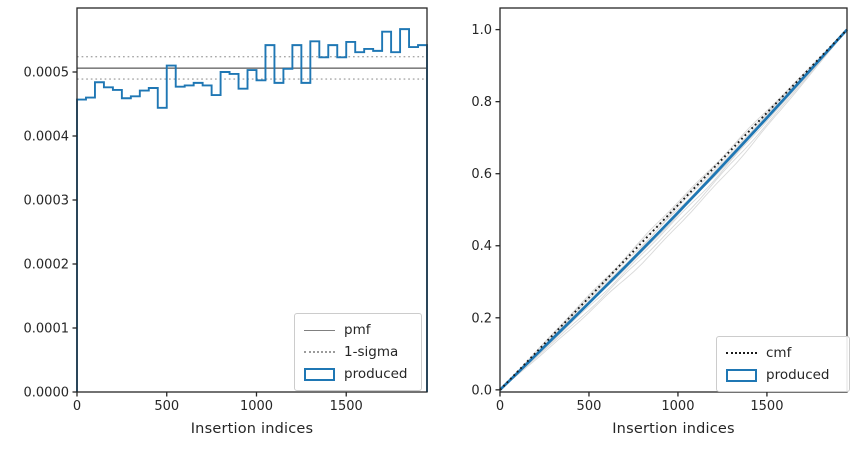 The image size is (861, 453). I want to click on right-x-tick-label: 0, so click(500, 406).